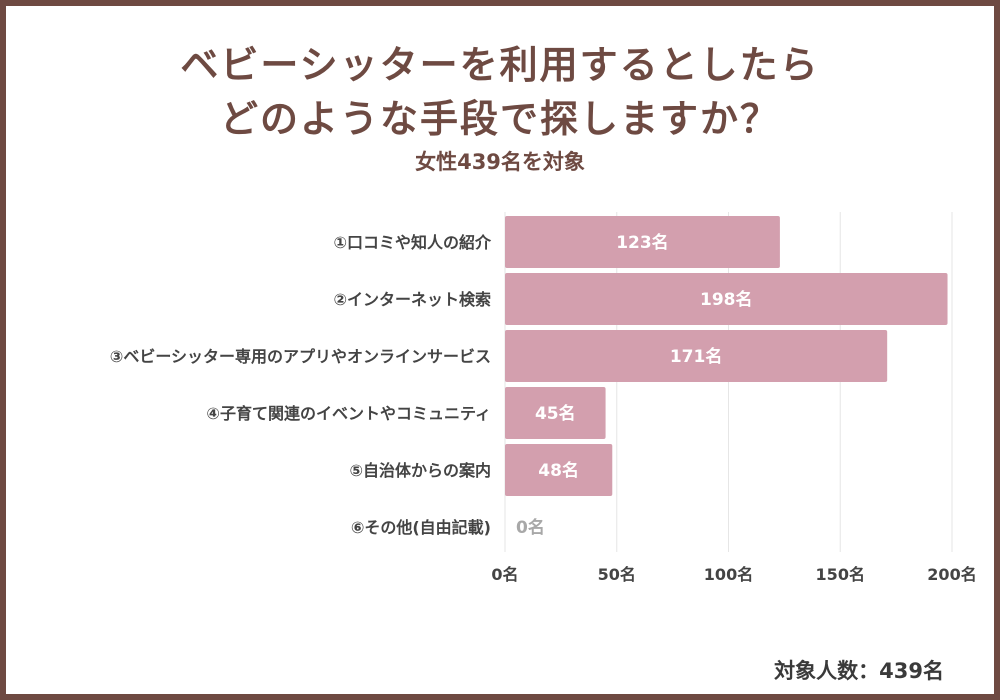  What do you see at coordinates (300, 356) in the screenshot?
I see `category-label: ③ベビーシッター専用のアプリやオンラインサービス` at bounding box center [300, 356].